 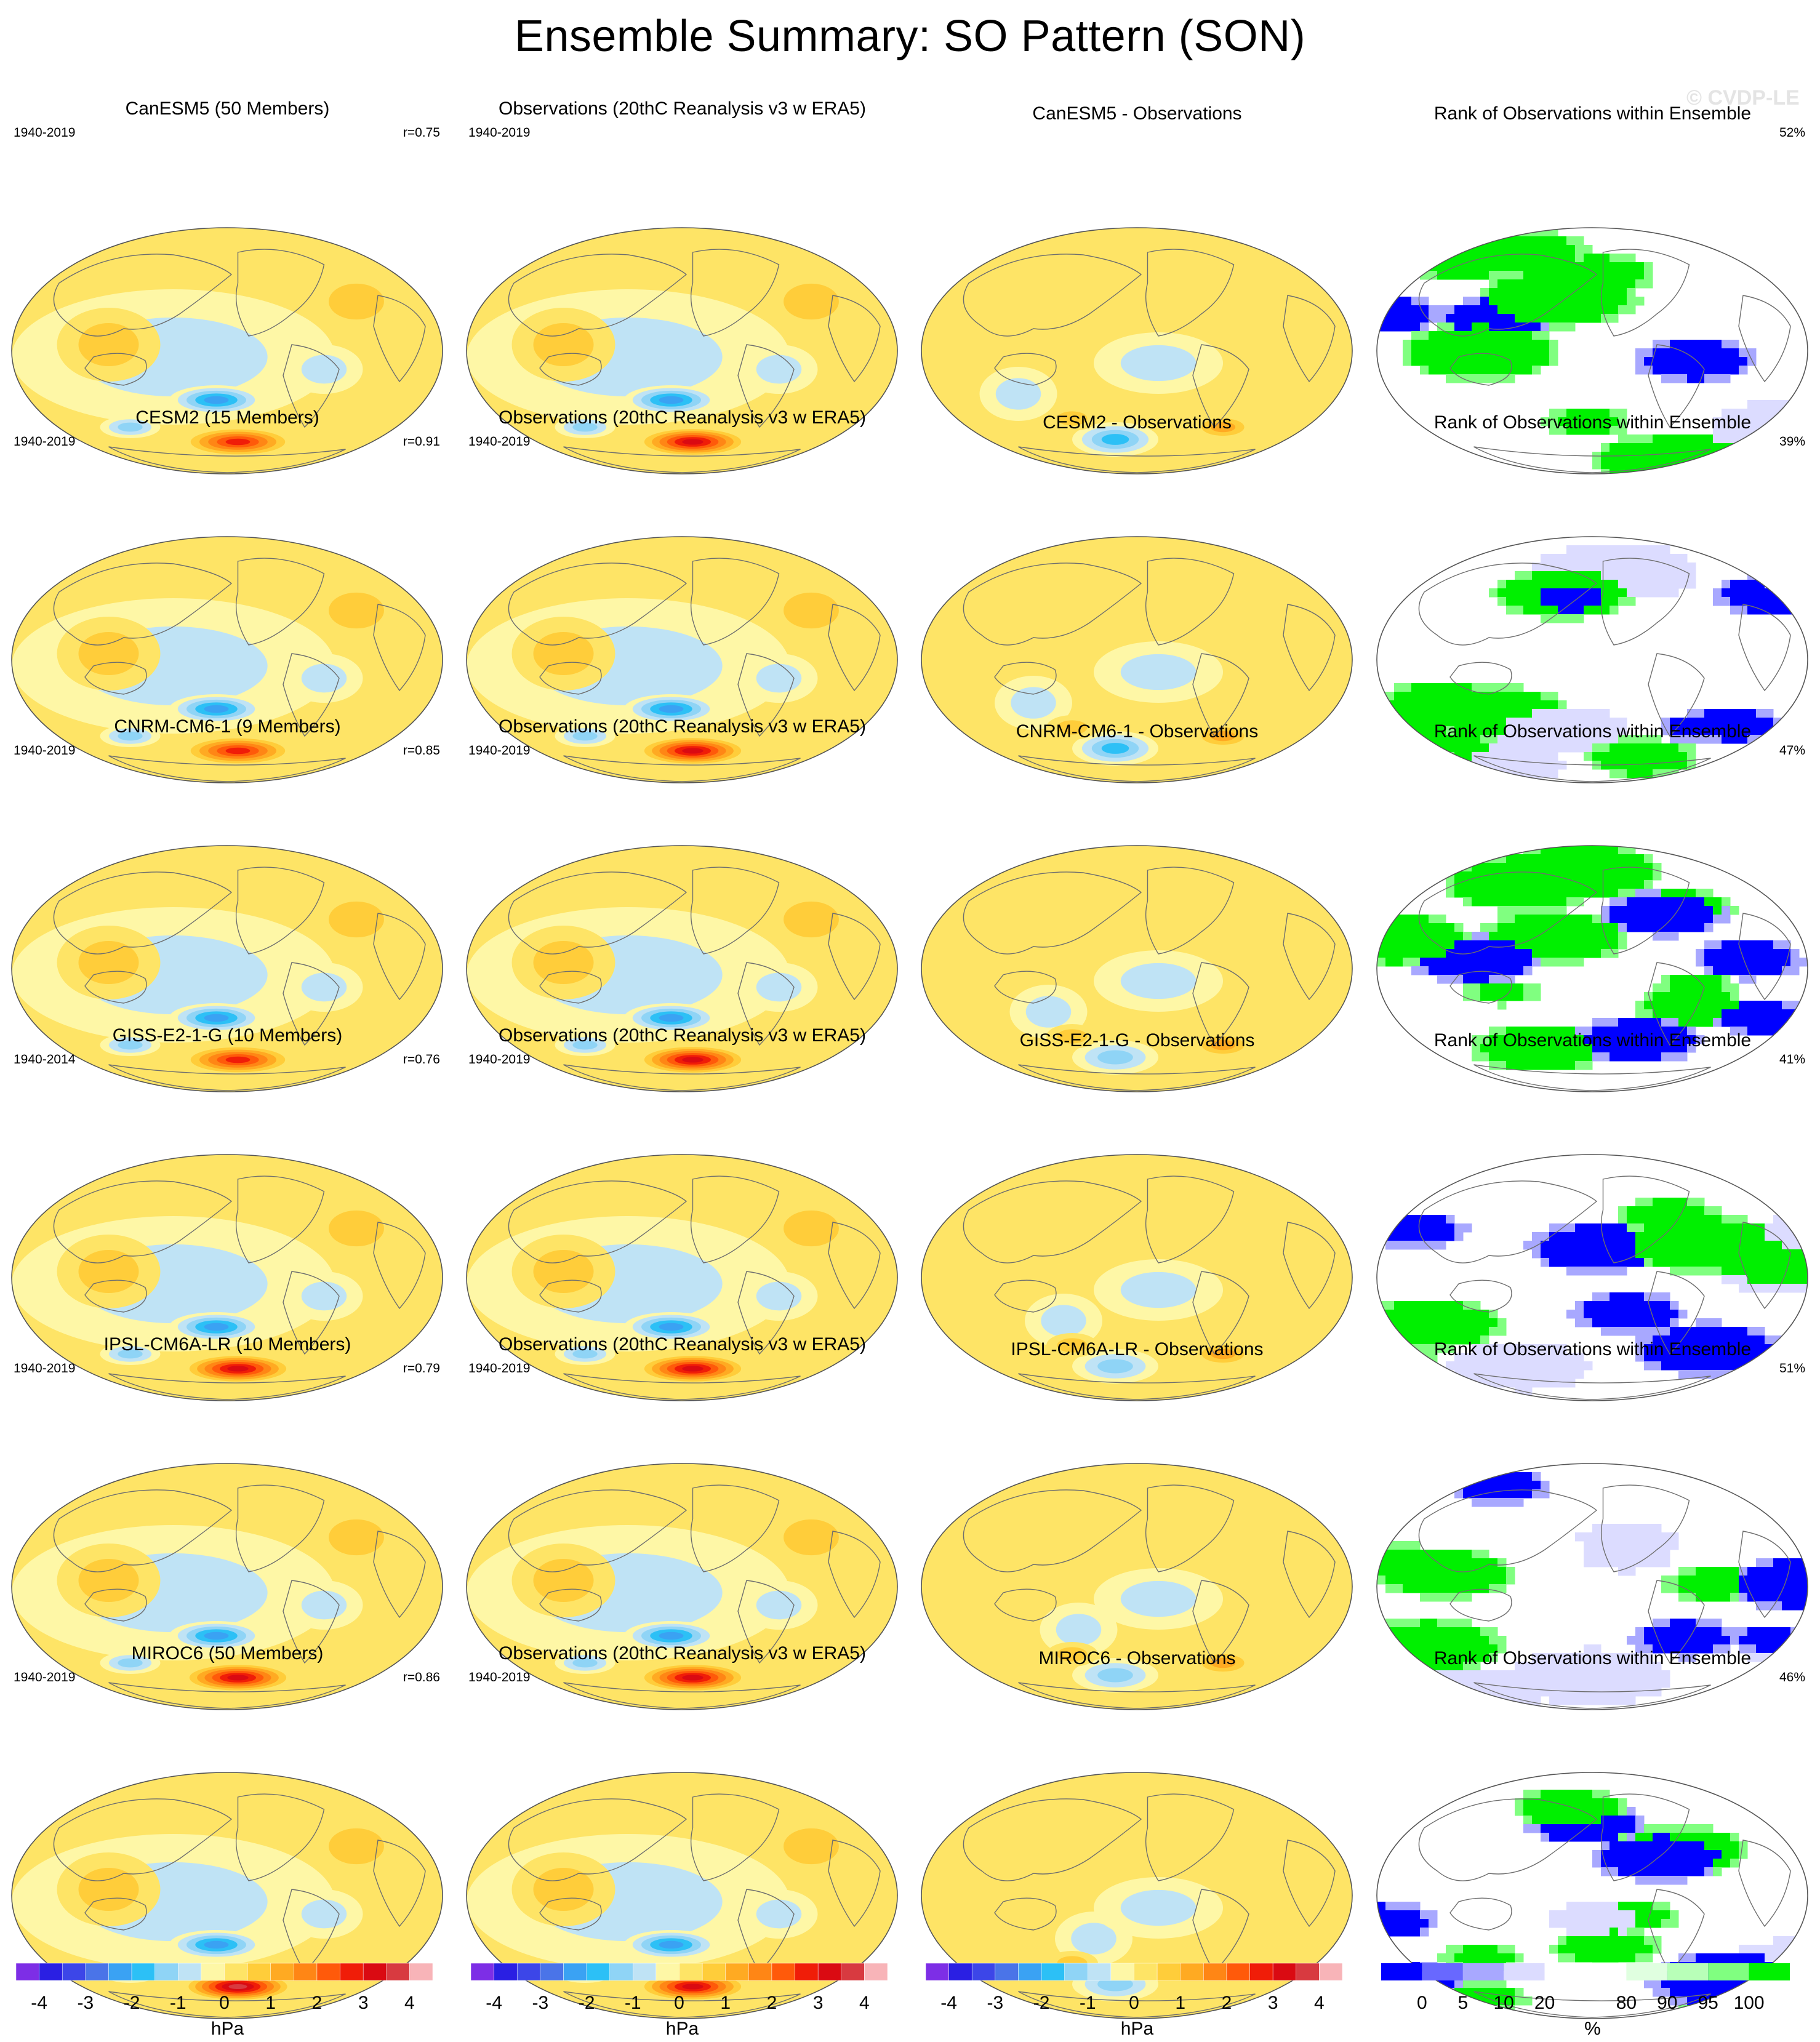 I want to click on map-1-1-globe-border, so click(x=682, y=659).